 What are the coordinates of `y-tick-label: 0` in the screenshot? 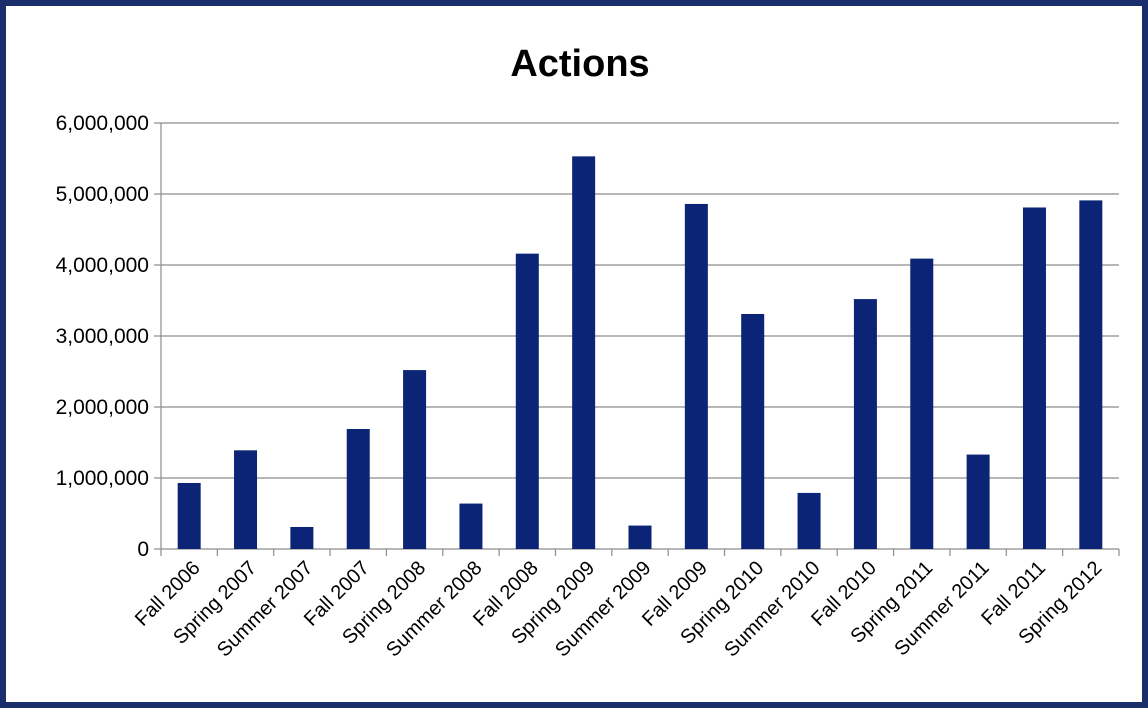 It's located at (143, 549).